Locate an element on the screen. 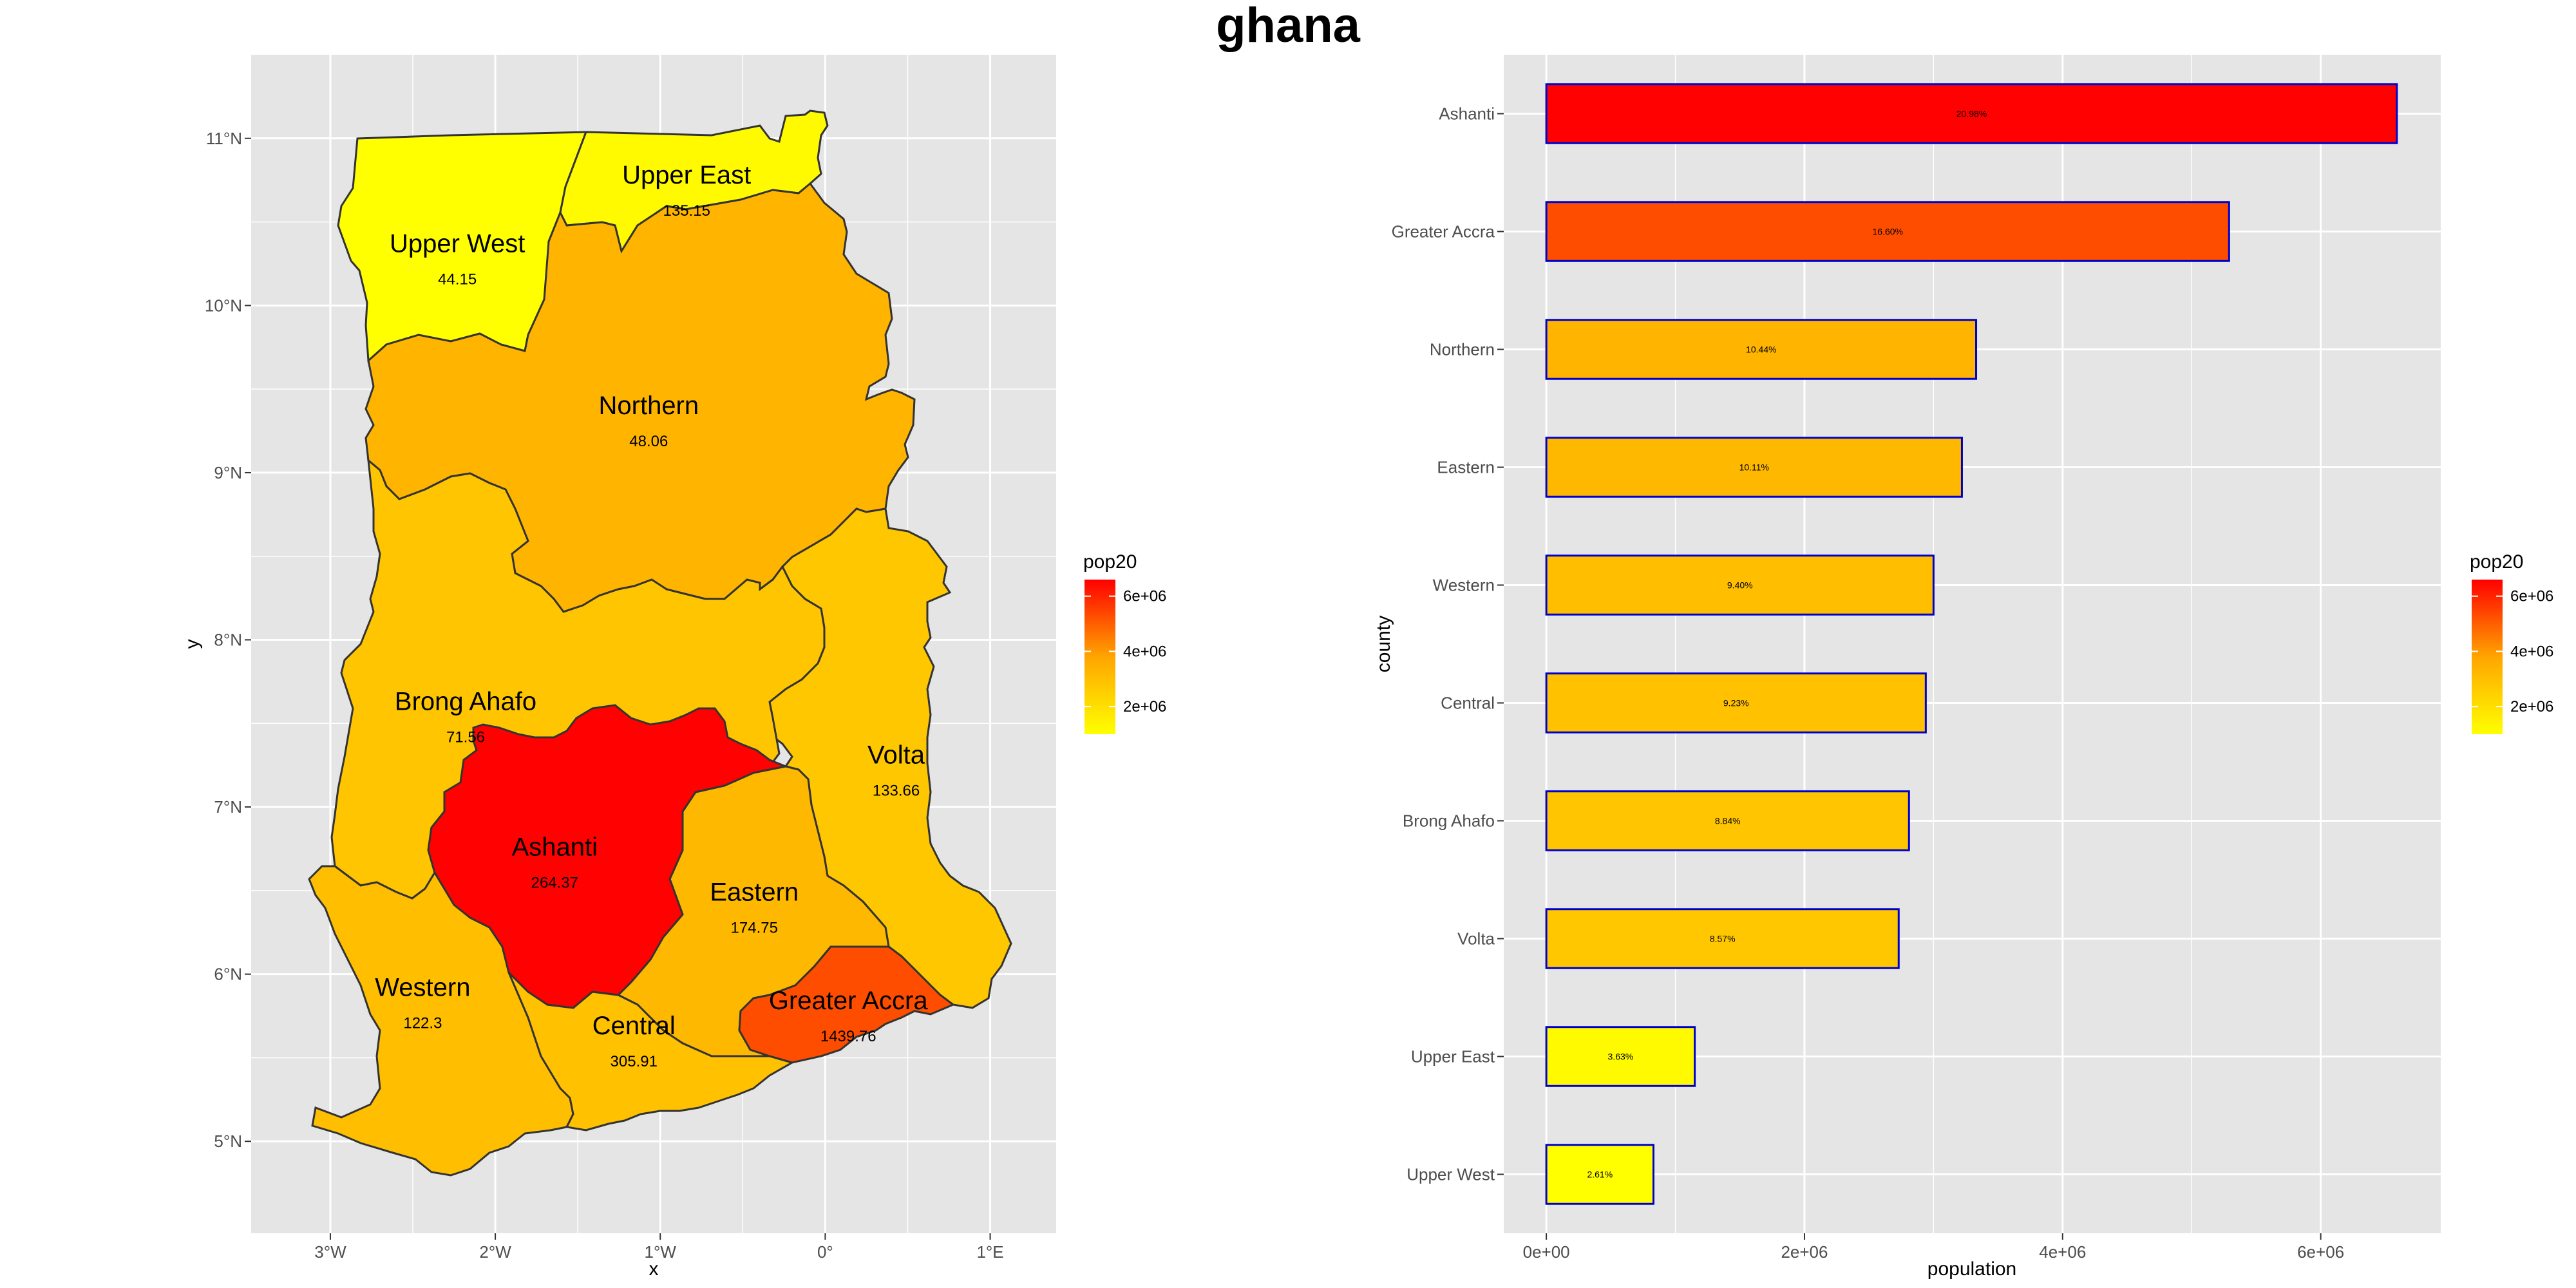 The width and height of the screenshot is (2576, 1288). map-y-tick-label: 8°N is located at coordinates (228, 640).